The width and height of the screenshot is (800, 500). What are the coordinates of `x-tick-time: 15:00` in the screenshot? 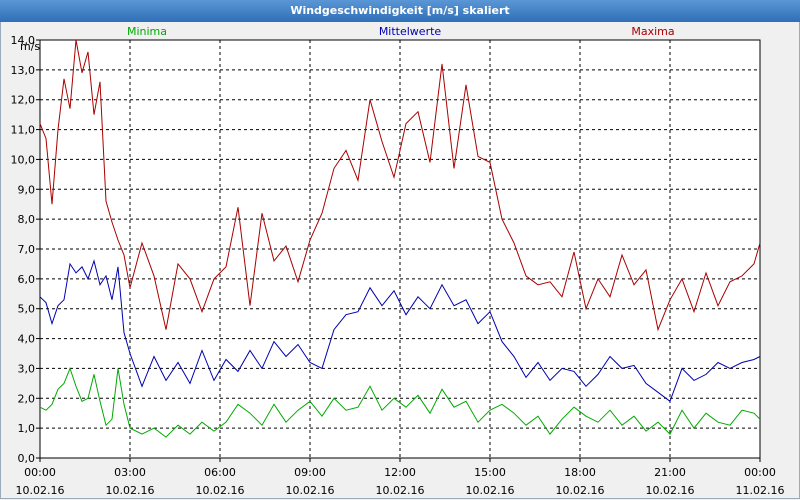 It's located at (490, 472).